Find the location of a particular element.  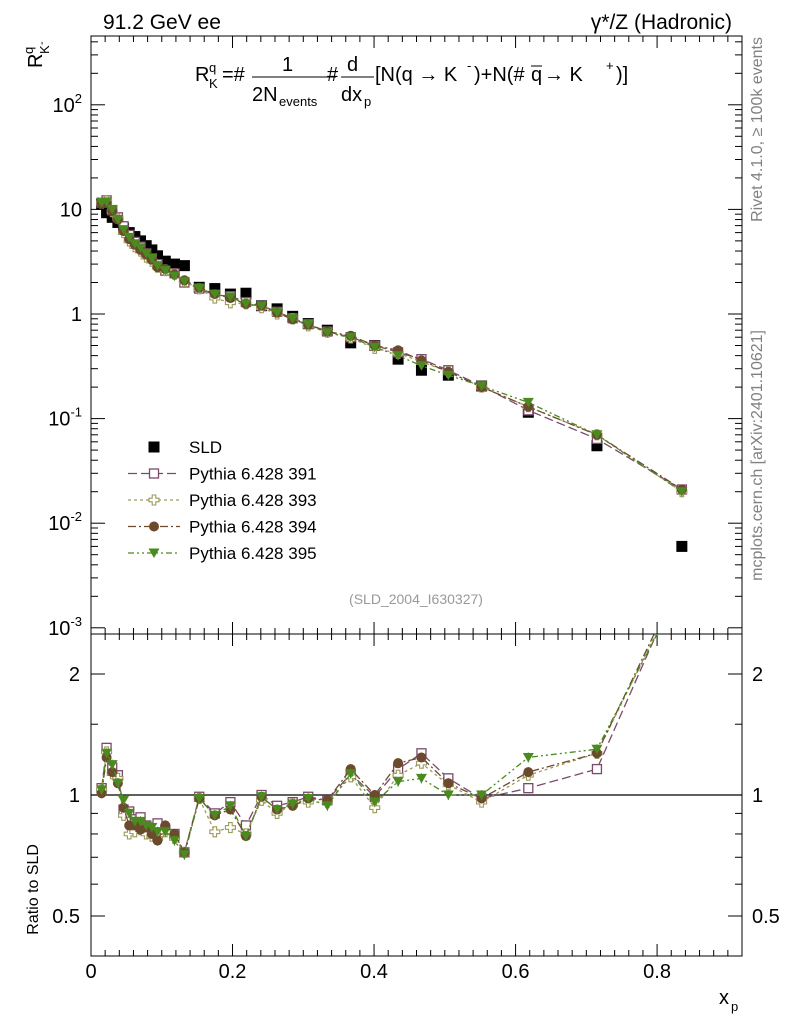

svg-text: dx is located at coordinates (351, 95).